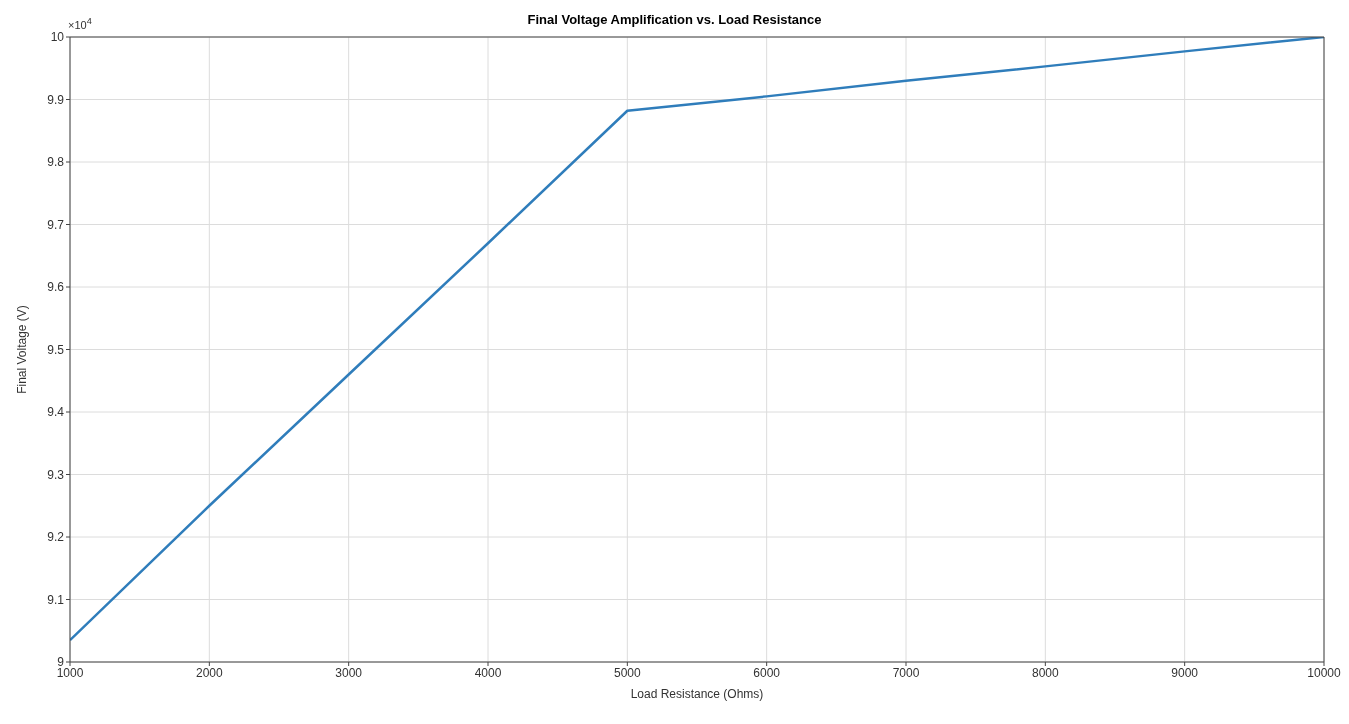  Describe the element at coordinates (56, 224) in the screenshot. I see `y-tick-label: 9.7` at that location.